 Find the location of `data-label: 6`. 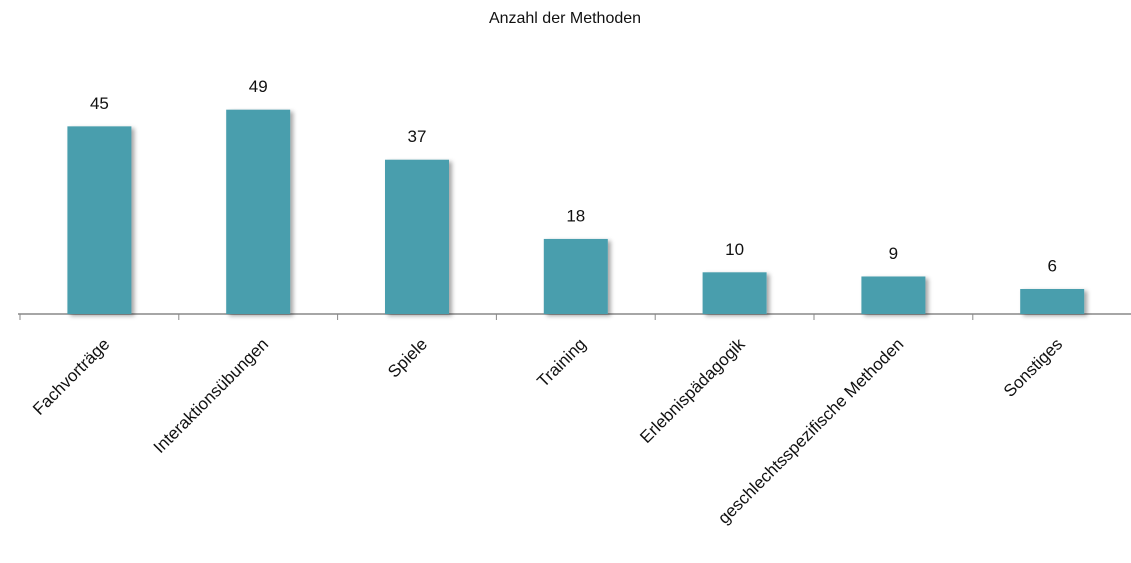

data-label: 6 is located at coordinates (1051, 265).